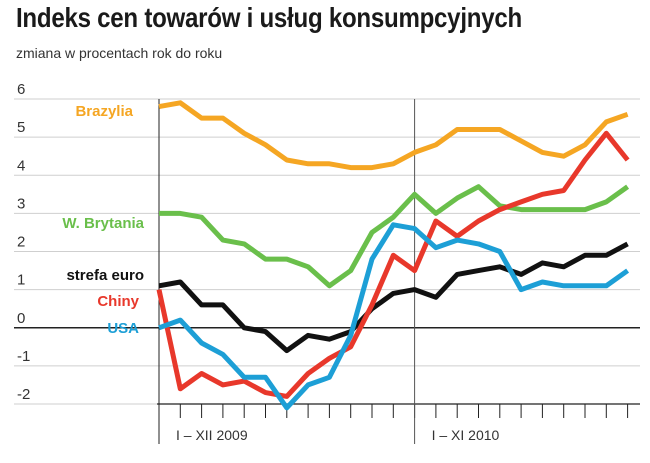 The height and width of the screenshot is (463, 650). Describe the element at coordinates (103, 223) in the screenshot. I see `series-label-w-brytania: W. Brytania` at that location.